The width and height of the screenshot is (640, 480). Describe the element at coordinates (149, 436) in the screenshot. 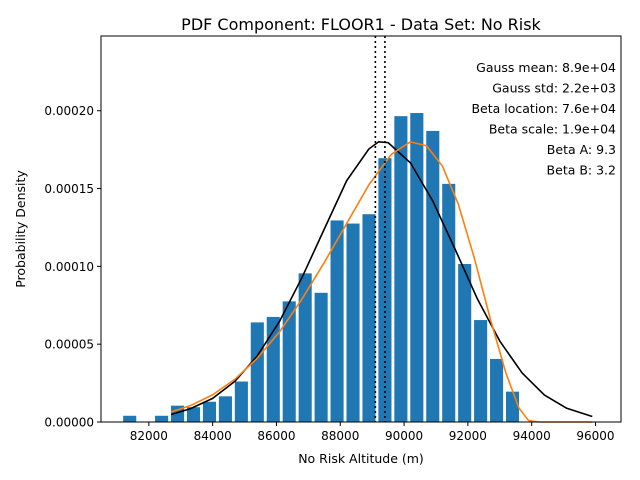

I see `x-tick-label: 82000` at that location.